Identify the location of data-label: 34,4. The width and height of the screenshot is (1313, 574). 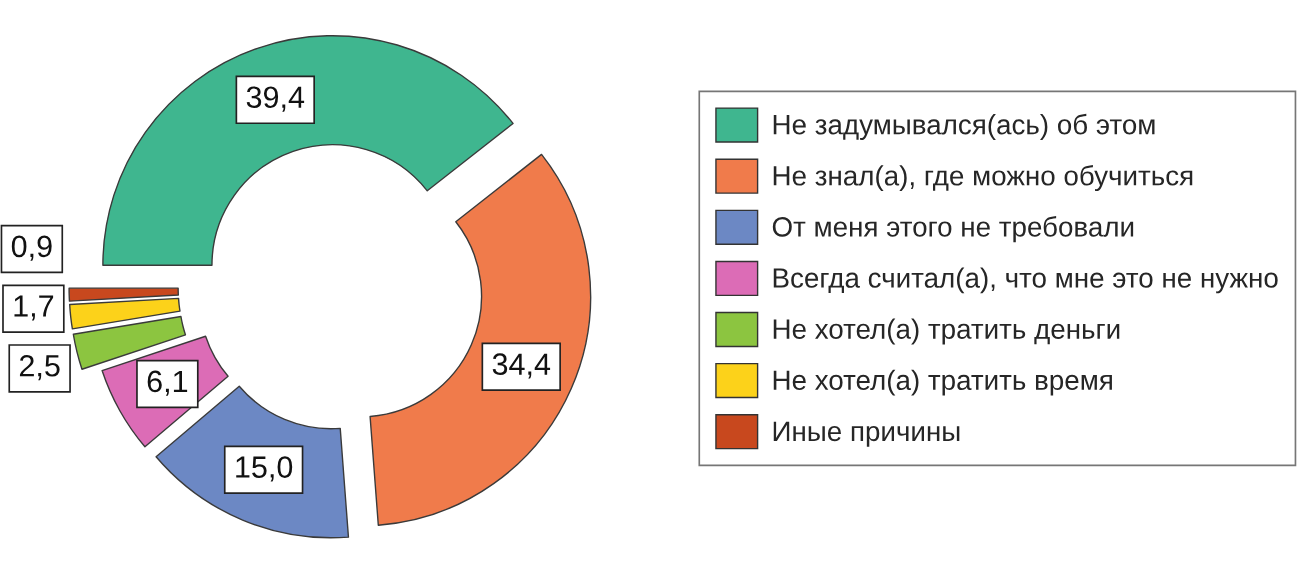
(521, 366).